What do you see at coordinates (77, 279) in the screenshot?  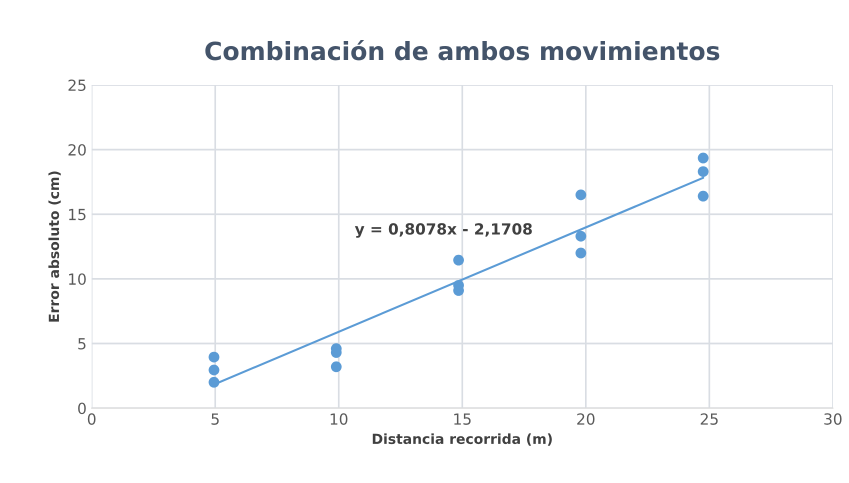 I see `y-tick-label: 10` at bounding box center [77, 279].